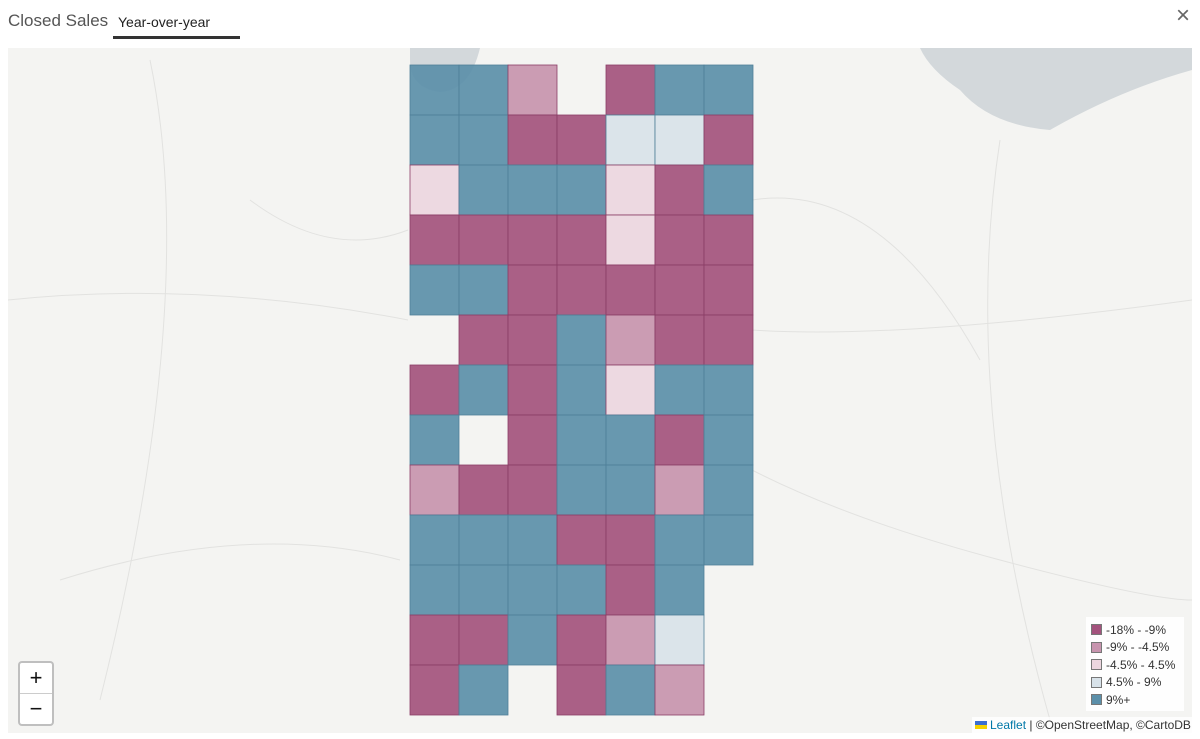  I want to click on zoom-in: +, so click(36, 677).